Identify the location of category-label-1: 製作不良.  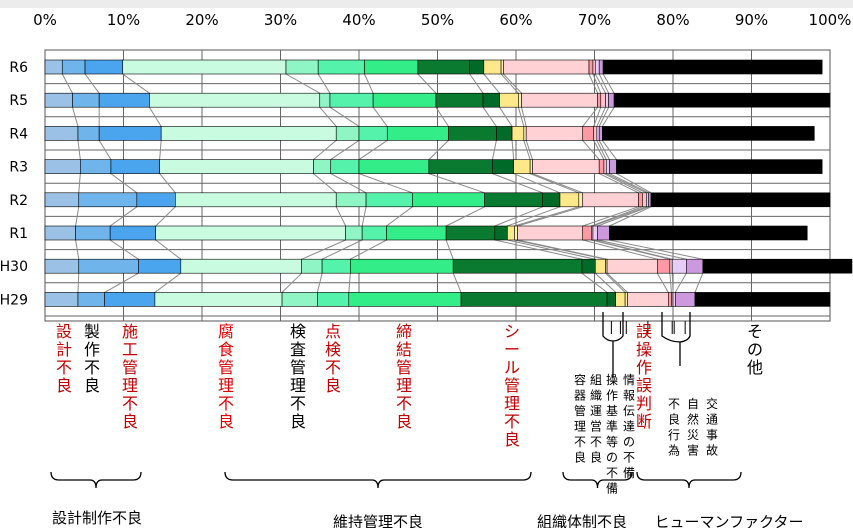
(92, 358).